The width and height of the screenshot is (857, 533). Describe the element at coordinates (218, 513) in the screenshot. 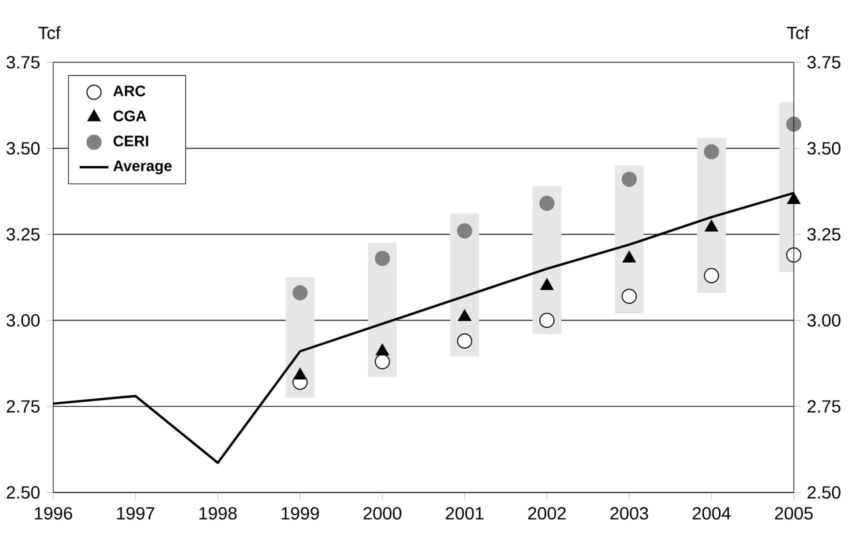

I see `x-tick-label: 1998` at that location.